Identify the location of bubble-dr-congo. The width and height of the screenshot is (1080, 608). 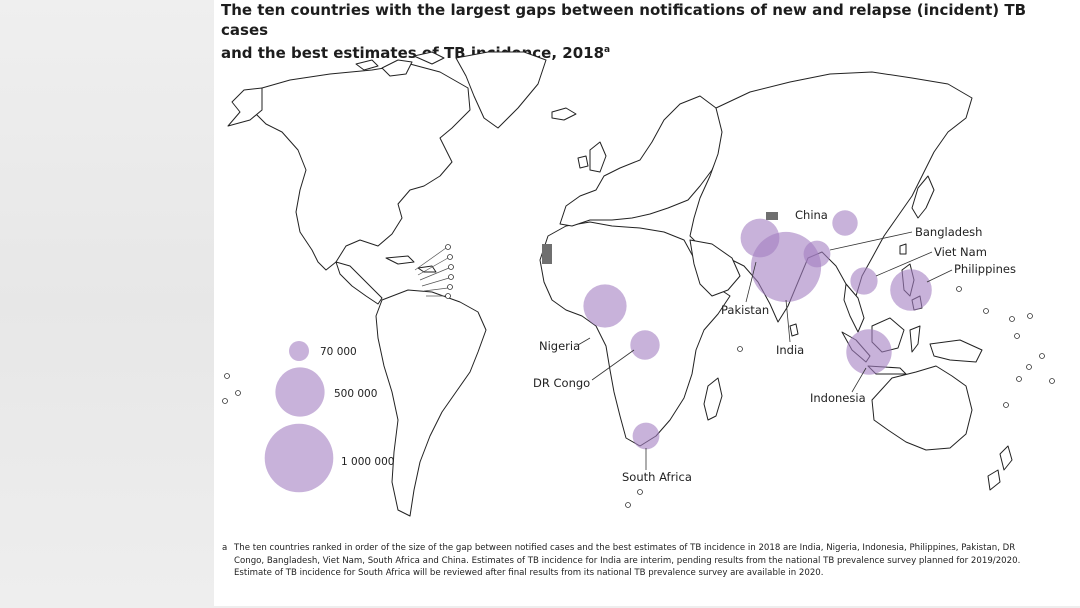
(645, 345).